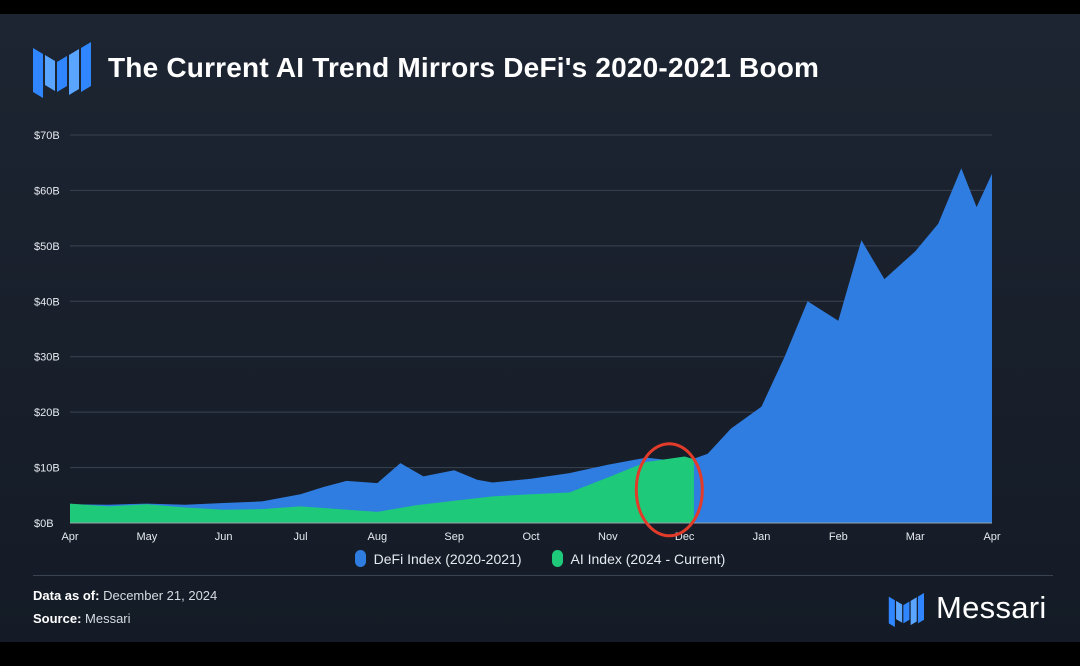  I want to click on y-tick-label: $40B, so click(47, 302).